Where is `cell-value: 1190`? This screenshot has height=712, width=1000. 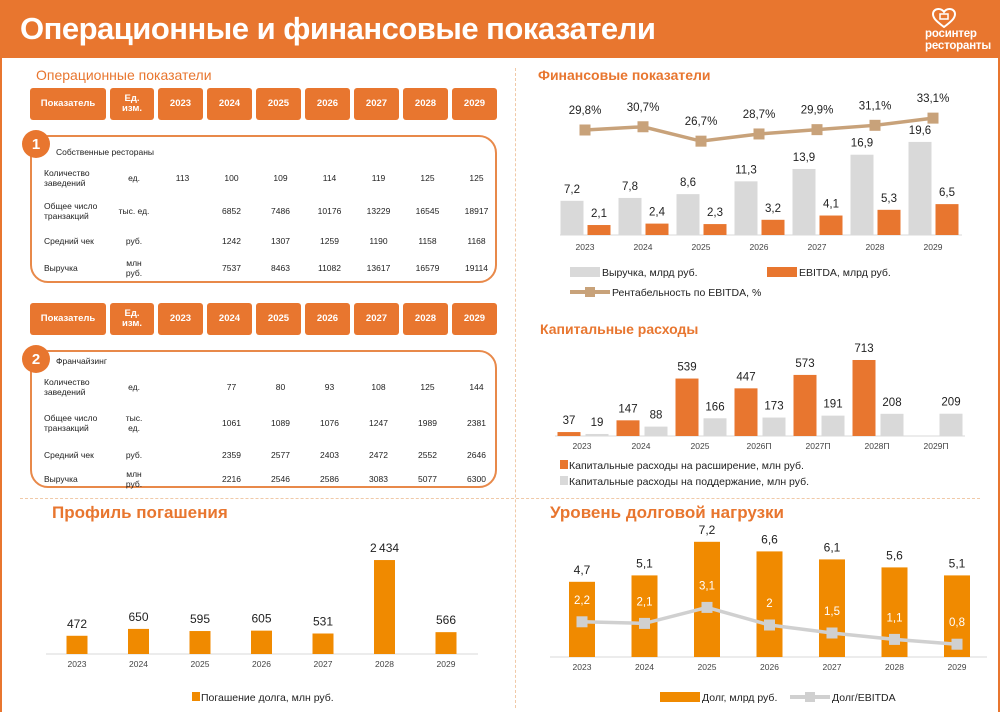 cell-value: 1190 is located at coordinates (378, 241).